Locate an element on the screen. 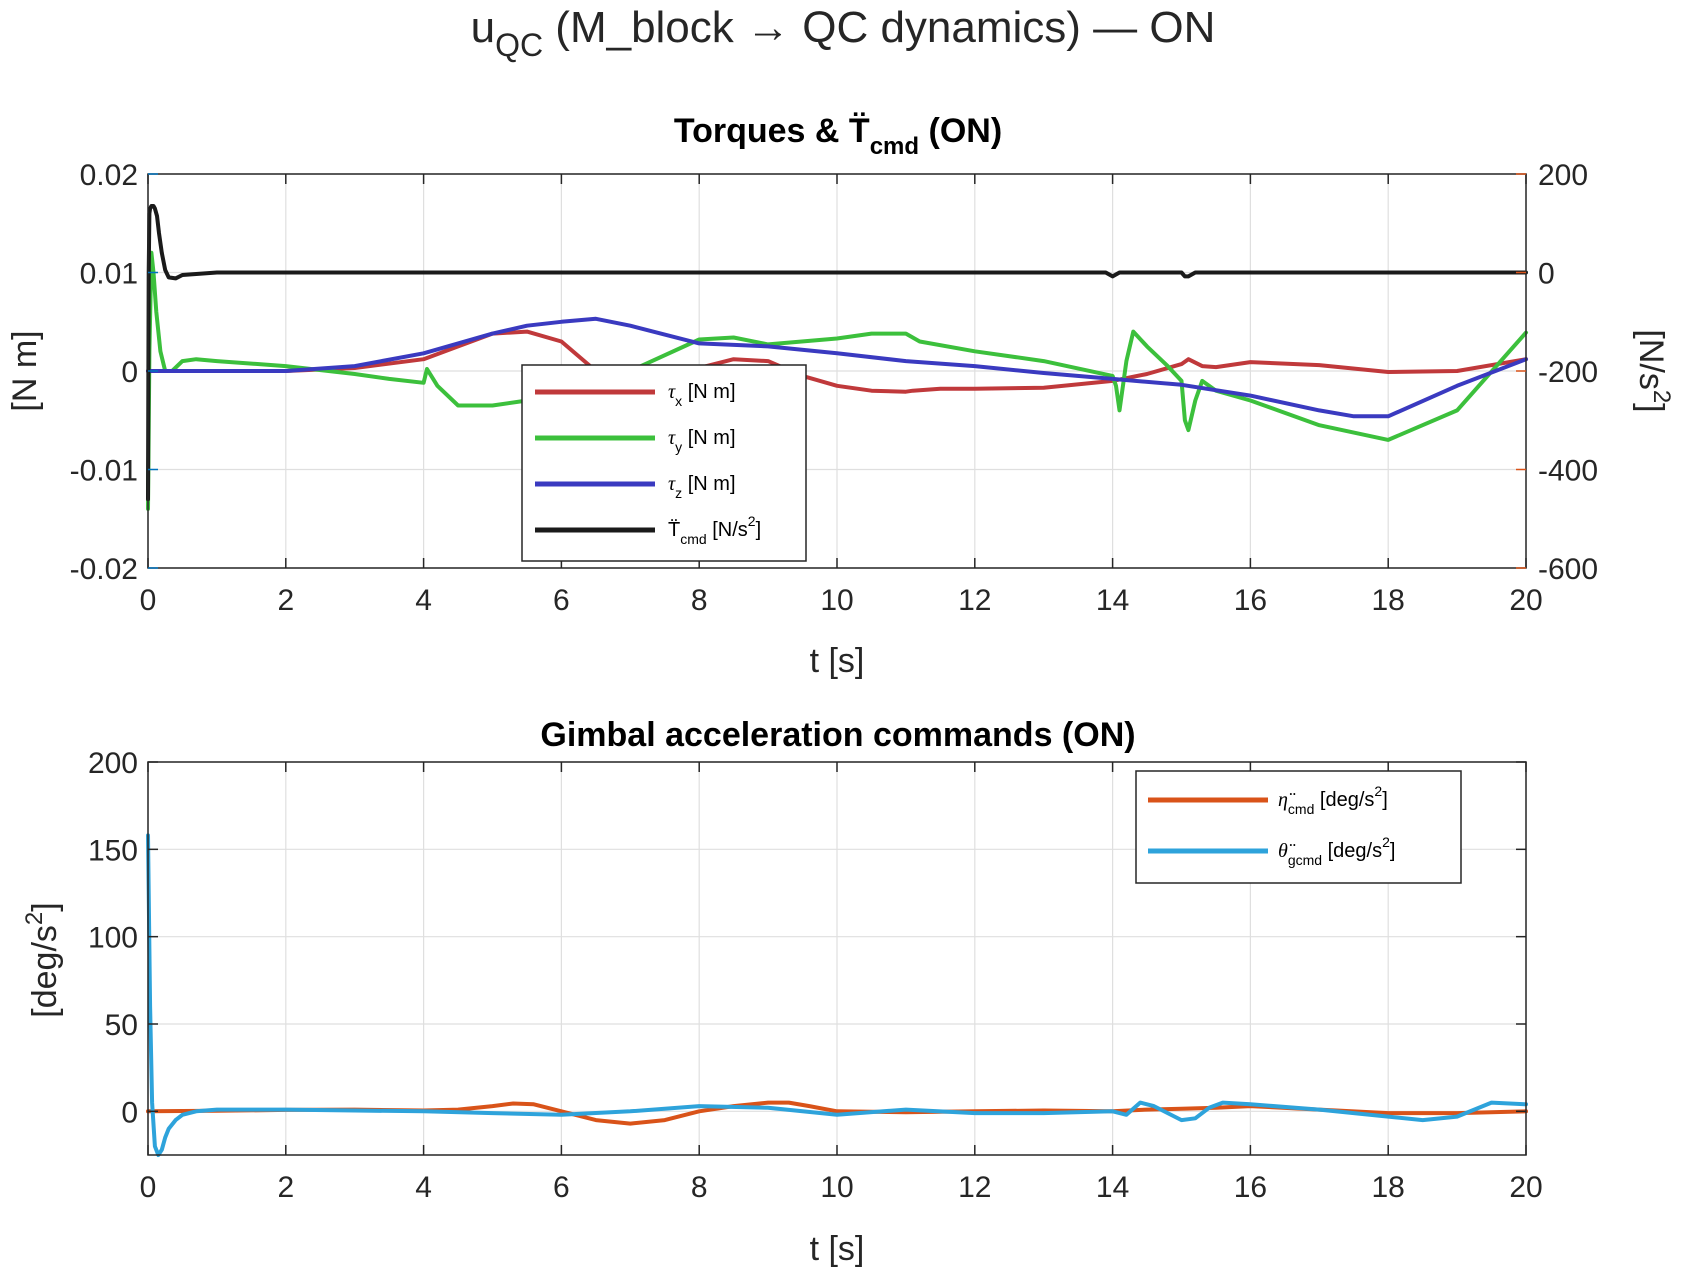  torques-x-label: t [s] is located at coordinates (837, 661).